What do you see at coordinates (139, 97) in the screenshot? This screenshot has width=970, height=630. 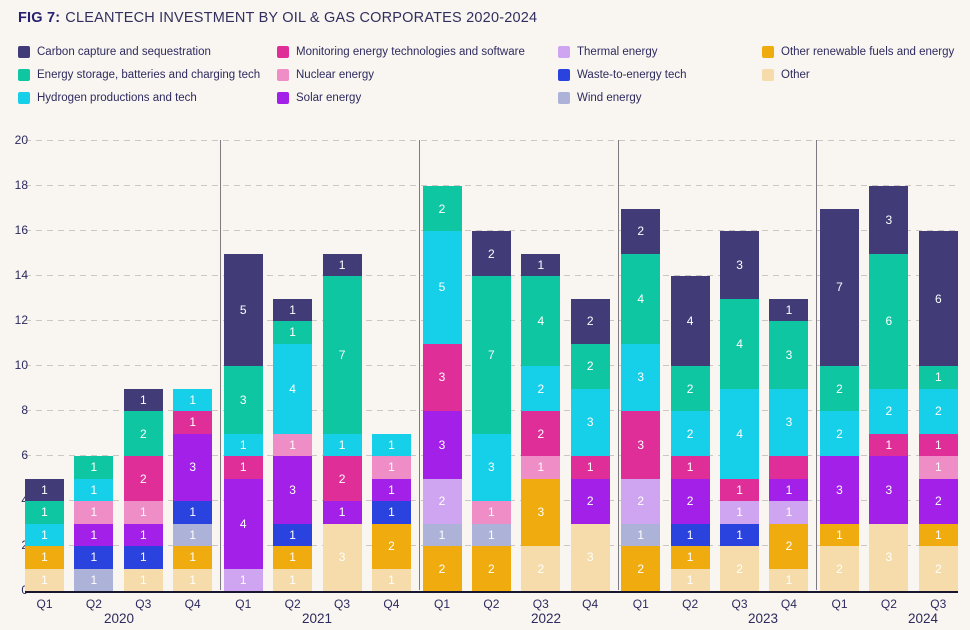 I see `legend-item-hydrogen: Hydrogen productions and tech` at bounding box center [139, 97].